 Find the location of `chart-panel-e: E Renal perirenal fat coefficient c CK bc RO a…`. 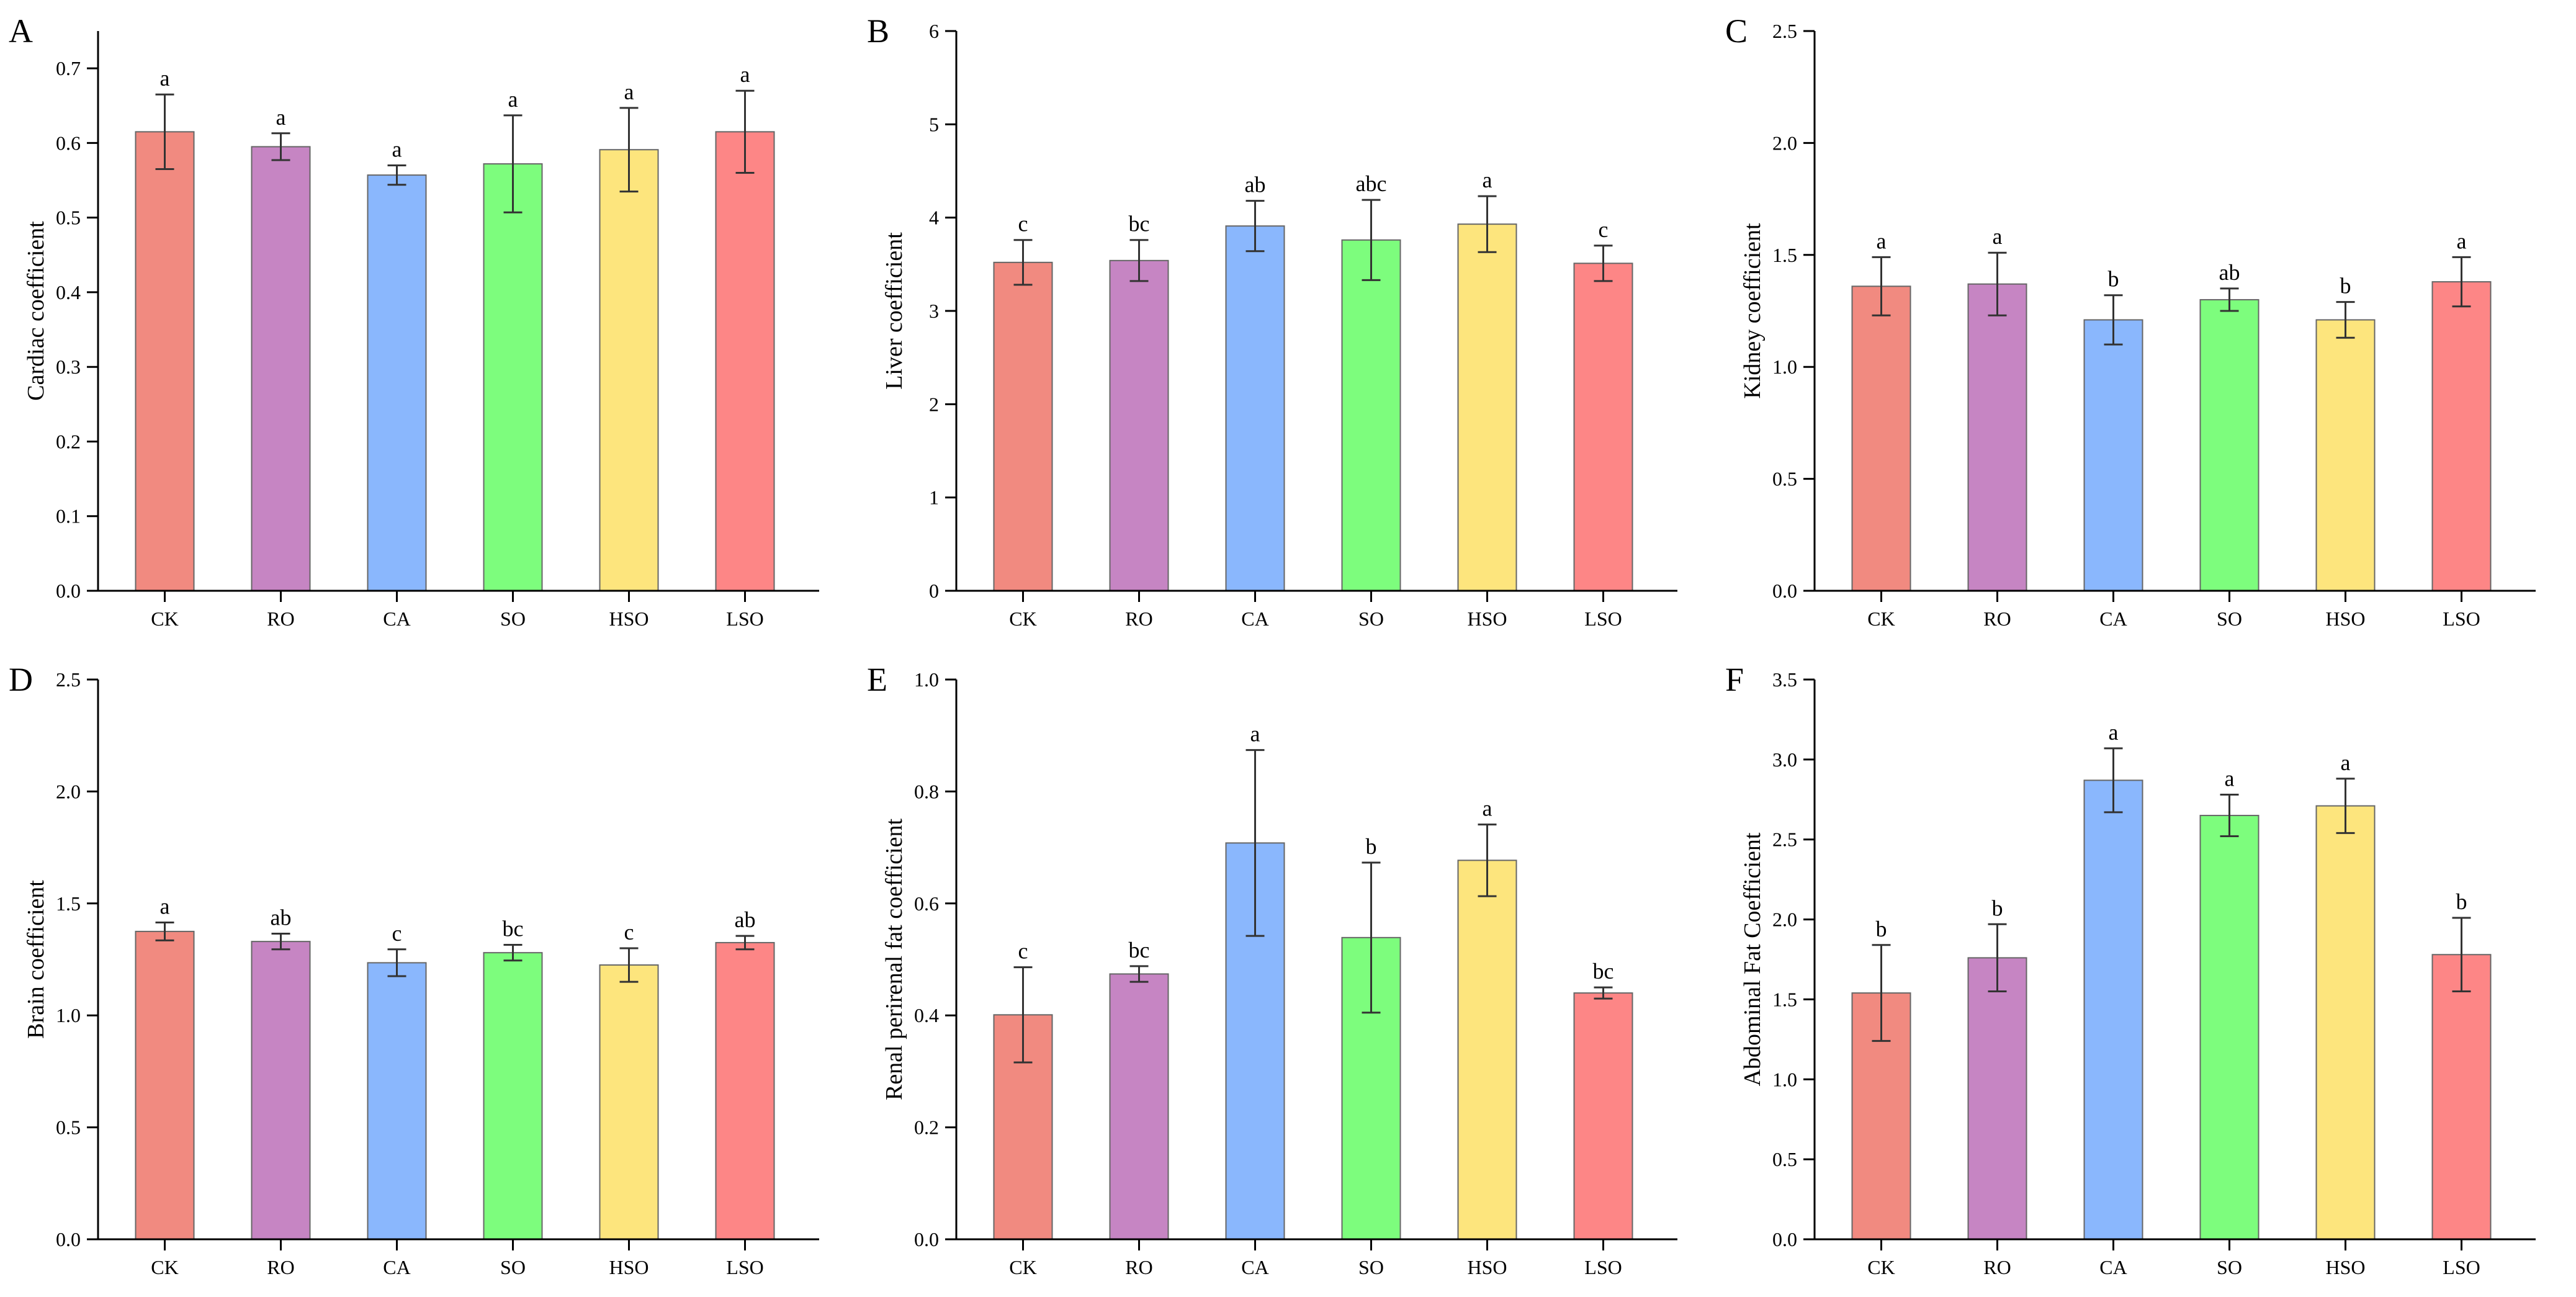

chart-panel-e: E Renal perirenal fat coefficient c CK bc RO a… is located at coordinates (1272, 970).